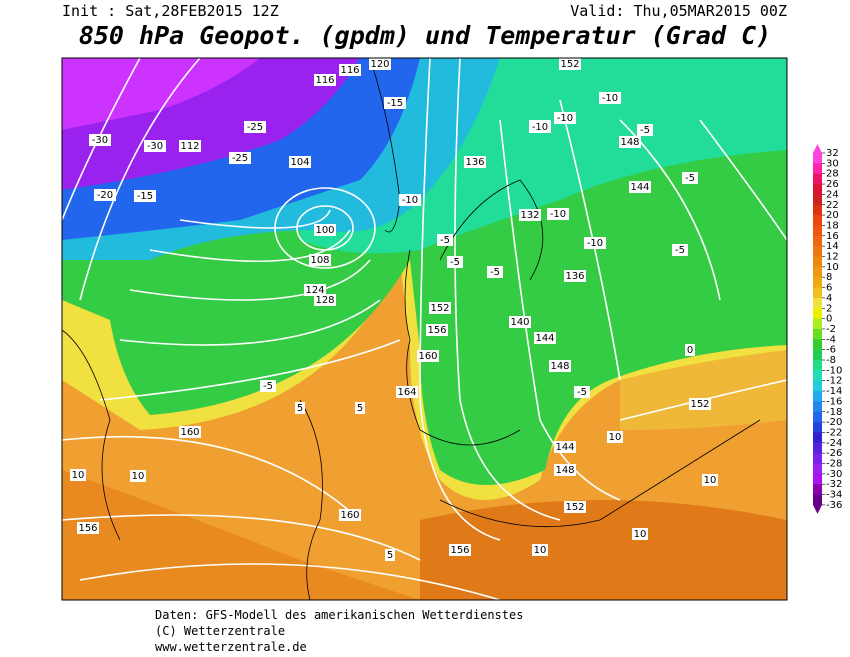 The height and width of the screenshot is (657, 850). I want to click on contour-label: 112, so click(189, 146).